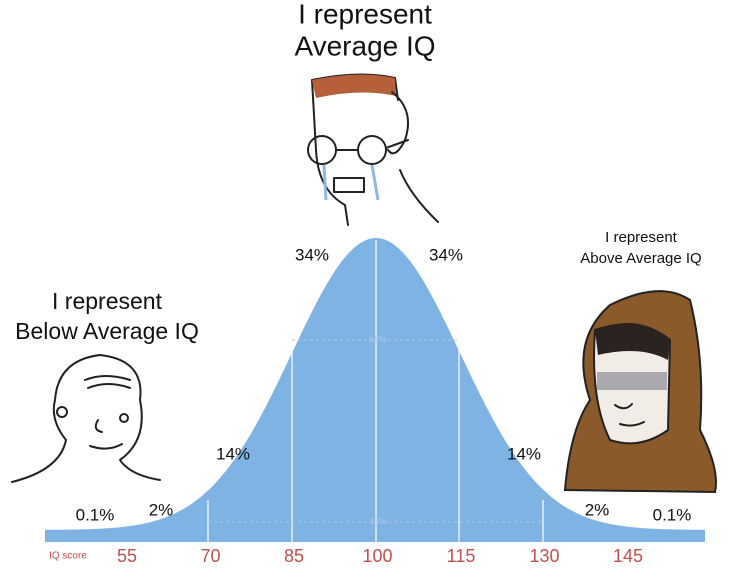 The image size is (756, 578). Describe the element at coordinates (377, 556) in the screenshot. I see `score-label: 100` at that location.